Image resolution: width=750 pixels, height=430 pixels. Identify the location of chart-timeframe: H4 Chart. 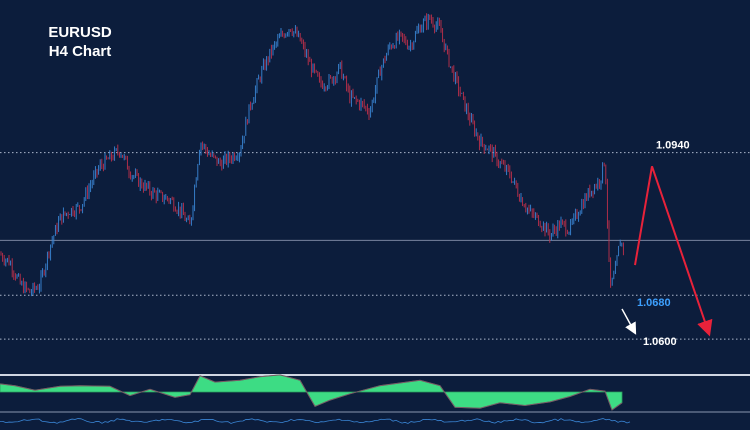
(80, 51).